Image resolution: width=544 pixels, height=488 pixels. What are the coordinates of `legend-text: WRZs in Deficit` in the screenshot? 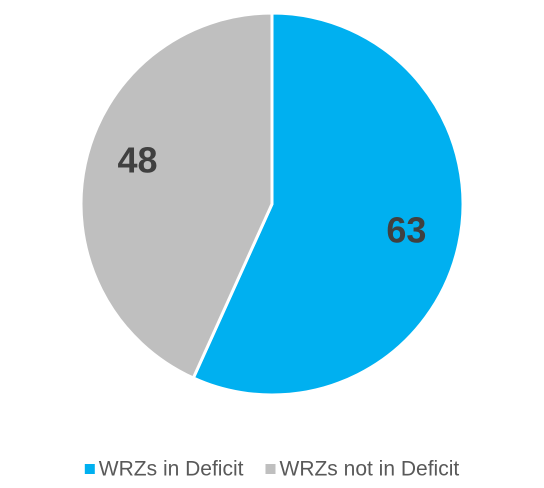 It's located at (171, 469).